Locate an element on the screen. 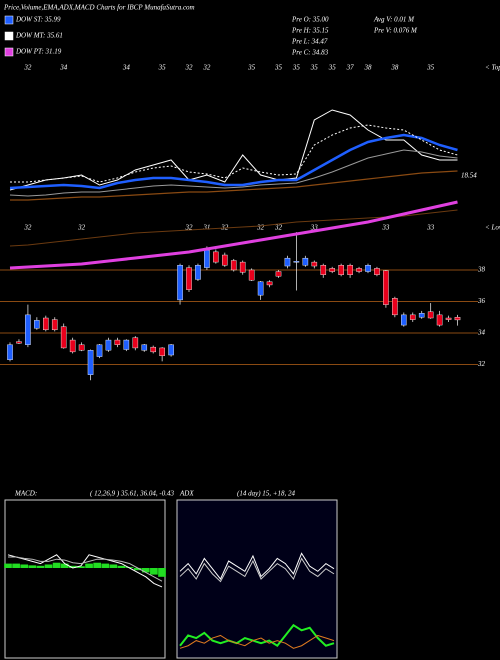 The image size is (500, 660). adx-panel is located at coordinates (257, 579).